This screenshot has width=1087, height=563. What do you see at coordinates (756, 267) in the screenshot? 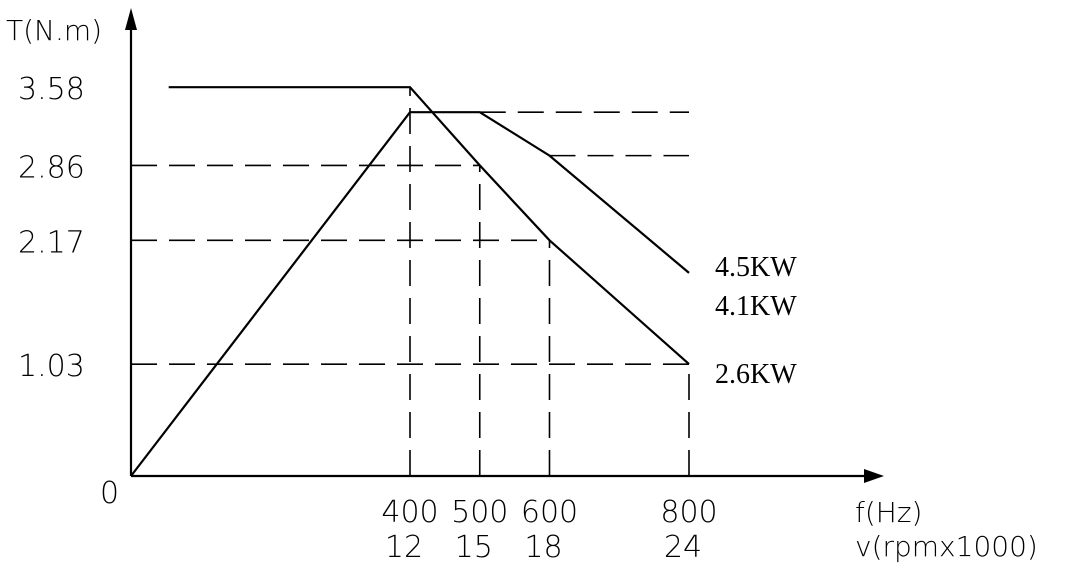
I see `power-label-4.5KW: 4.5KW` at bounding box center [756, 267].